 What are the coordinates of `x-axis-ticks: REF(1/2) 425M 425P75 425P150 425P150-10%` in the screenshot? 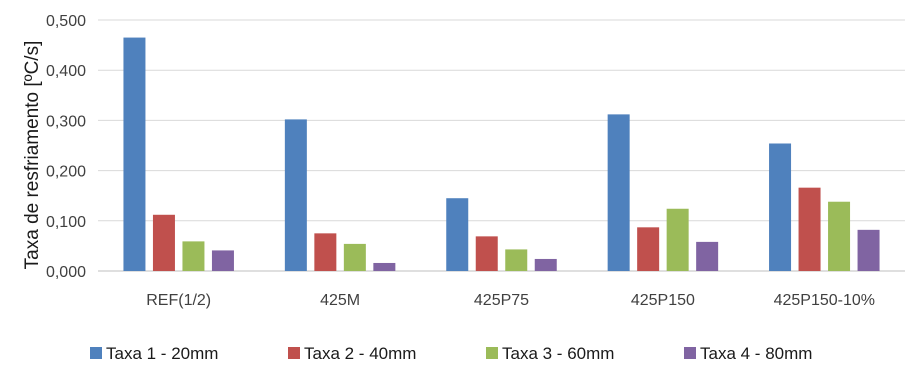 It's located at (510, 300).